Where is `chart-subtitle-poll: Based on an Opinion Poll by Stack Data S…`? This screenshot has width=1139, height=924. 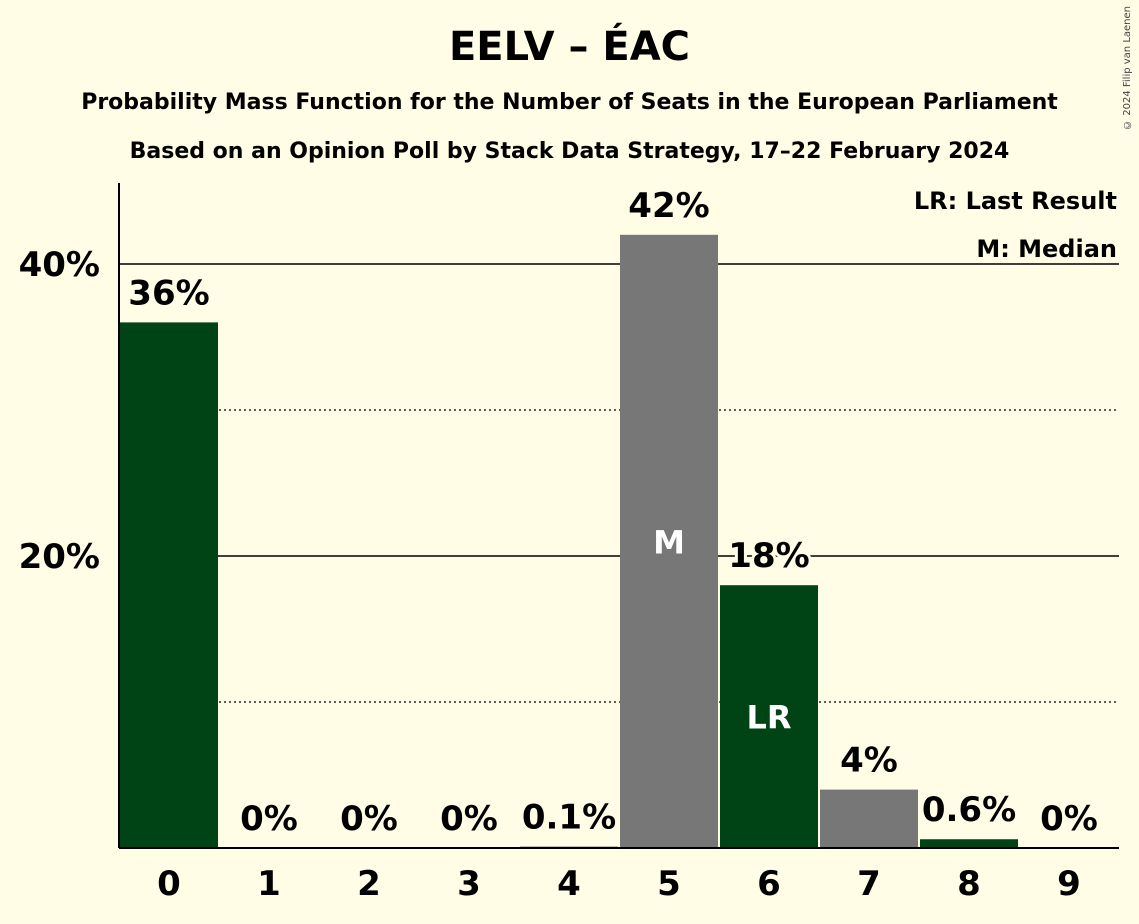 chart-subtitle-poll: Based on an Opinion Poll by Stack Data S… is located at coordinates (569, 151).